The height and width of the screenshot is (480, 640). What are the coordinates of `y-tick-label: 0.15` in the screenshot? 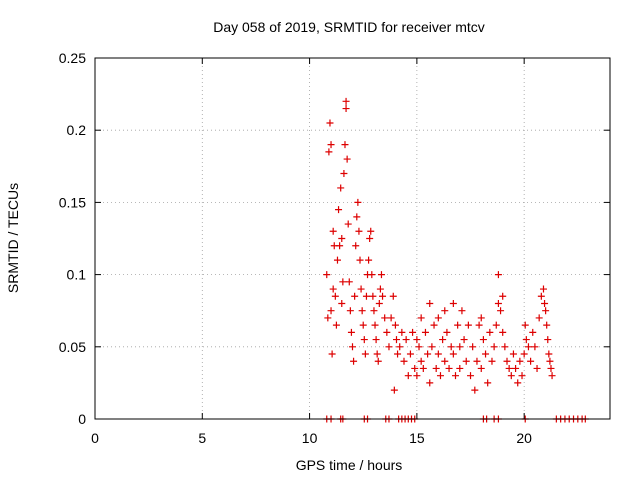 It's located at (72, 202).